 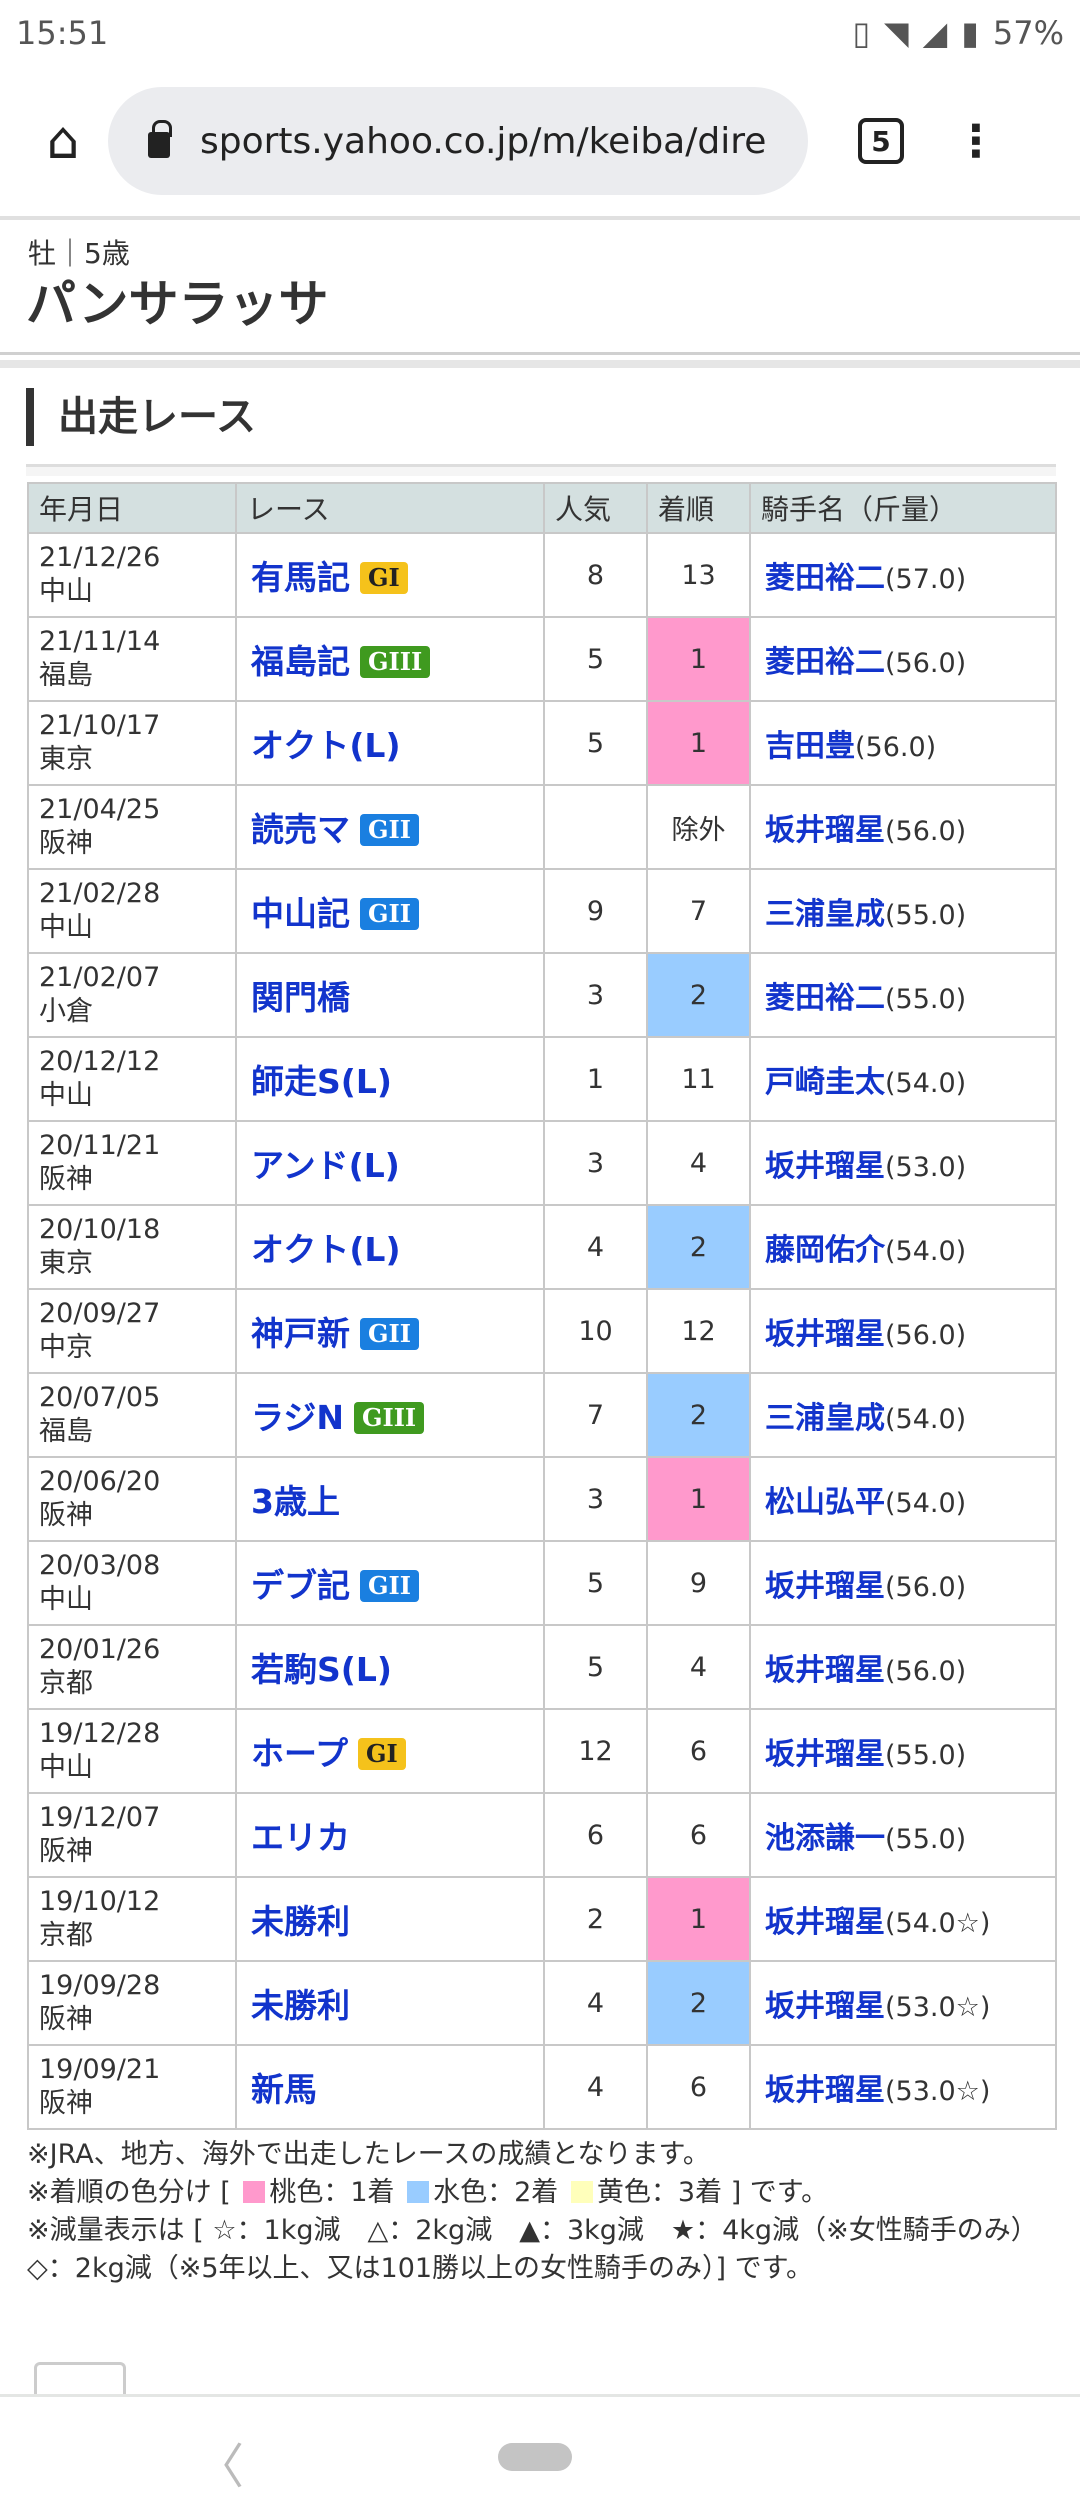 I want to click on status-bar: 15:51 ▯ ◥ ◢ ▮ 57%, so click(x=540, y=33).